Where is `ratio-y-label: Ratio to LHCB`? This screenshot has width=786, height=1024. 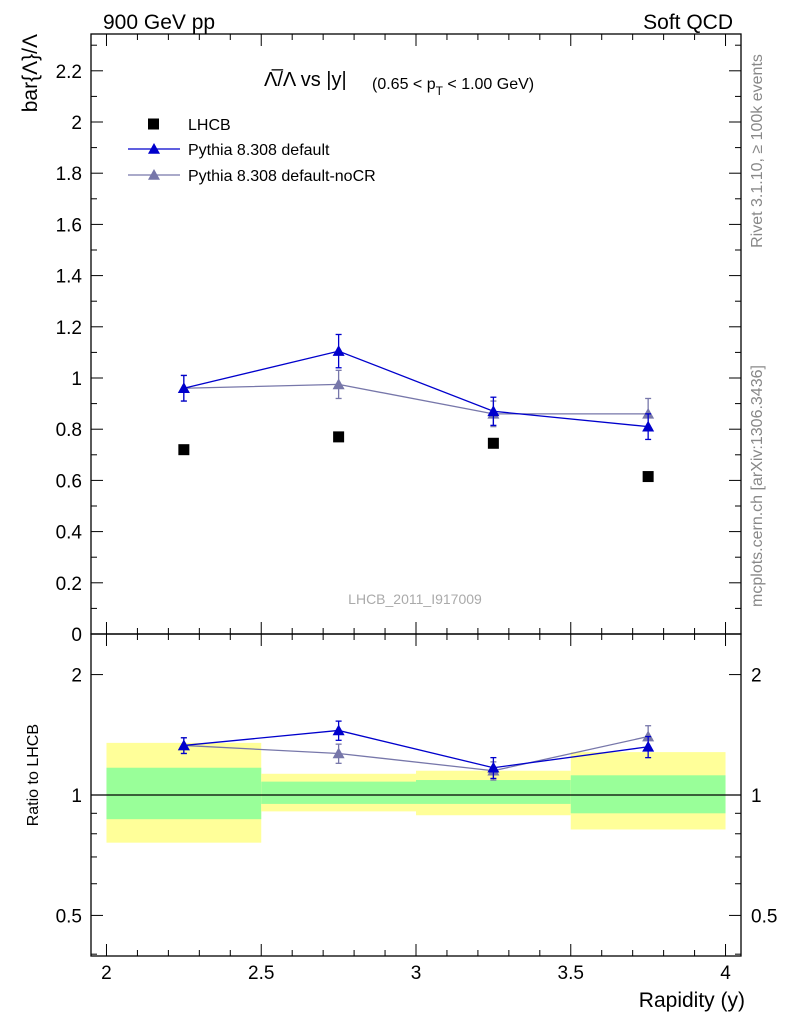
ratio-y-label: Ratio to LHCB is located at coordinates (33, 775).